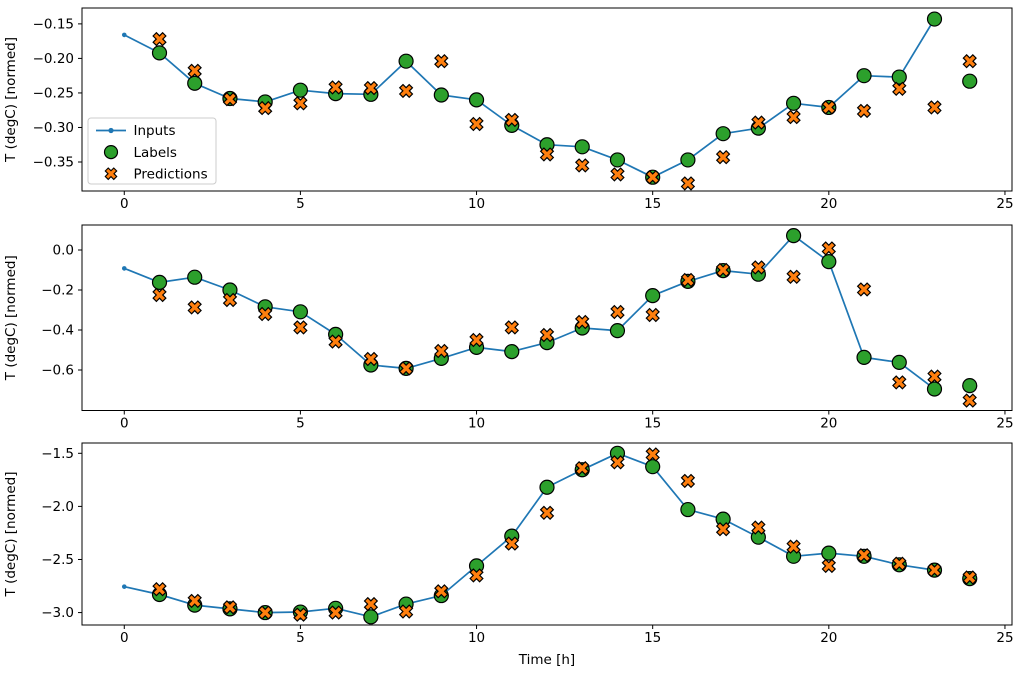  Describe the element at coordinates (155, 153) in the screenshot. I see `legend-label: Labels` at that location.